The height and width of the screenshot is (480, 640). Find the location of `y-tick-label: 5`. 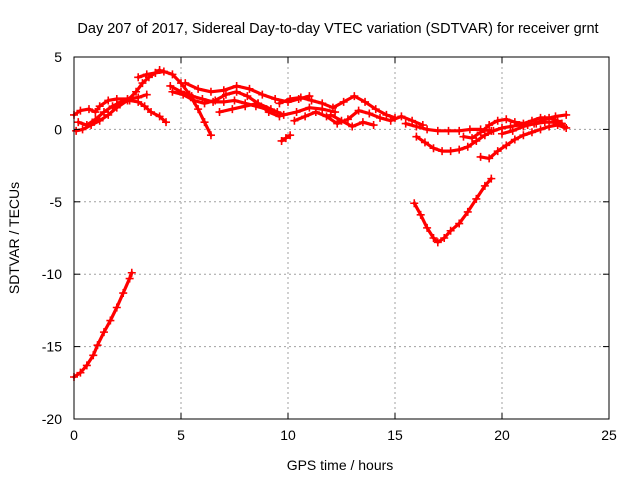

y-tick-label: 5 is located at coordinates (58, 57).